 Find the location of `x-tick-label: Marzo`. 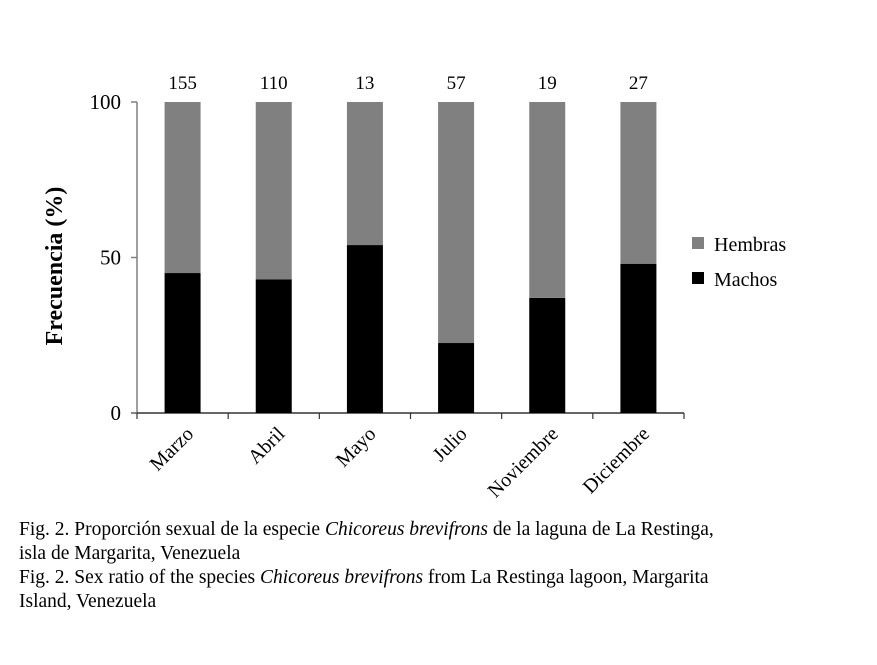

x-tick-label: Marzo is located at coordinates (172, 449).